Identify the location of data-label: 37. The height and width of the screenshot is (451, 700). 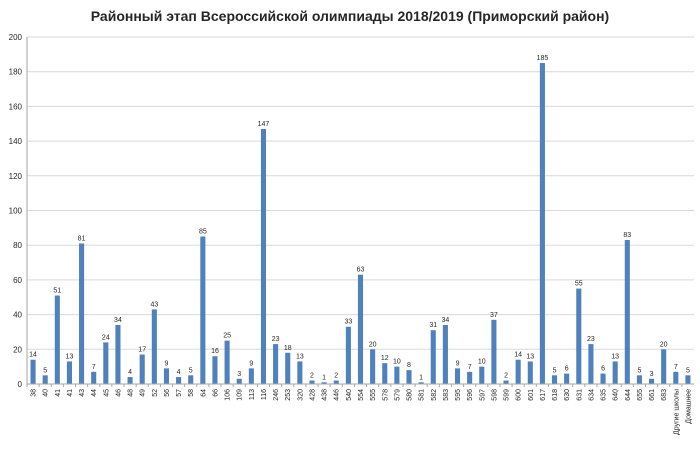
(494, 315).